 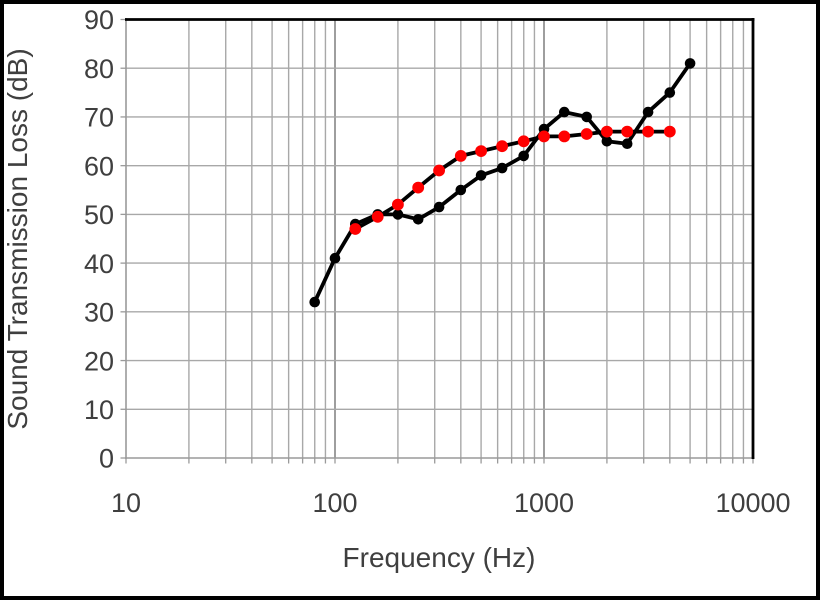 I want to click on x-tick-label: 10000, so click(x=752, y=503).